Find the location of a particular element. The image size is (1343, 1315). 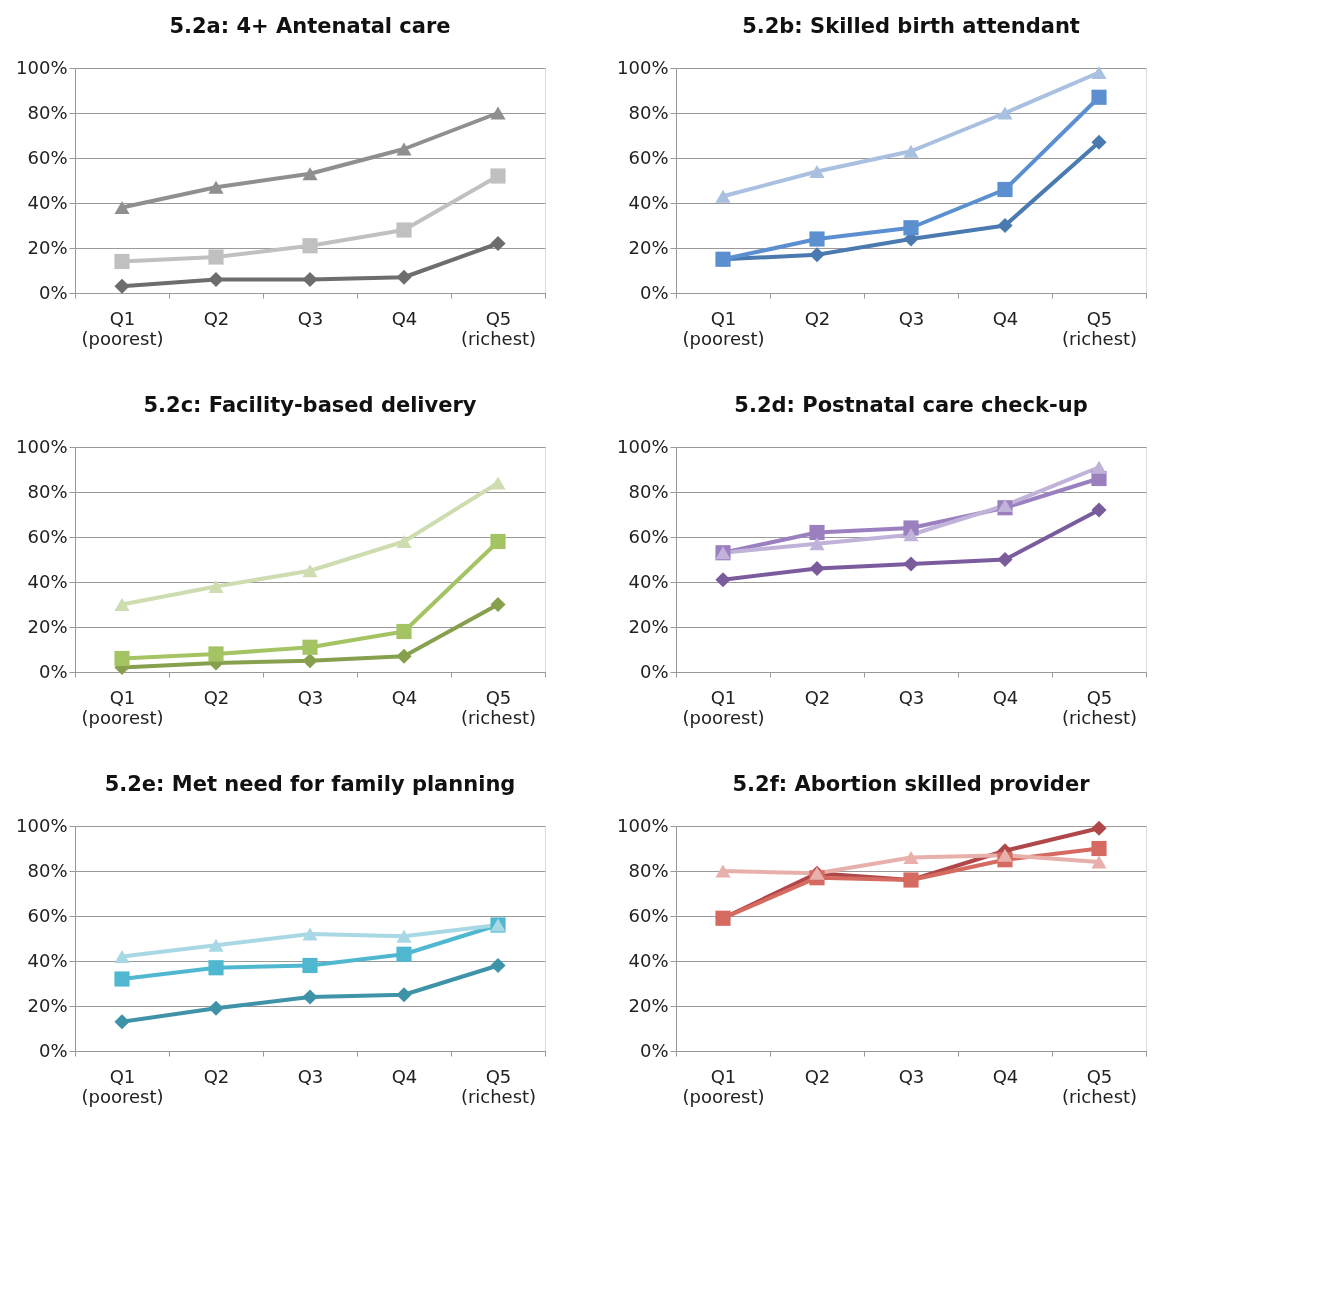

chart-title: 5.2d: Postnatal care check-up is located at coordinates (911, 405).